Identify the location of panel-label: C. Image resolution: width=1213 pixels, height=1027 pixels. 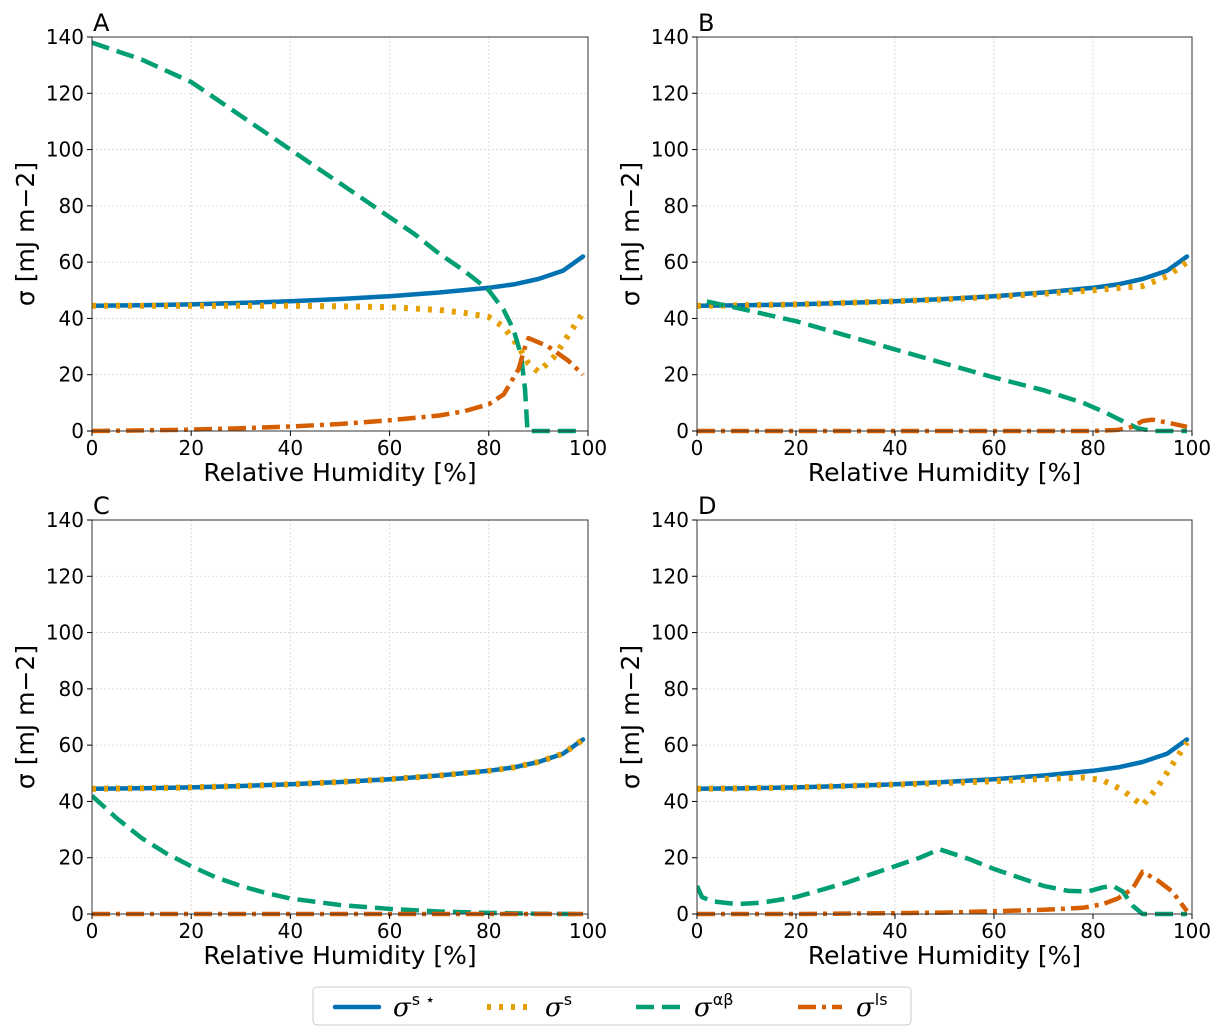
(101, 506).